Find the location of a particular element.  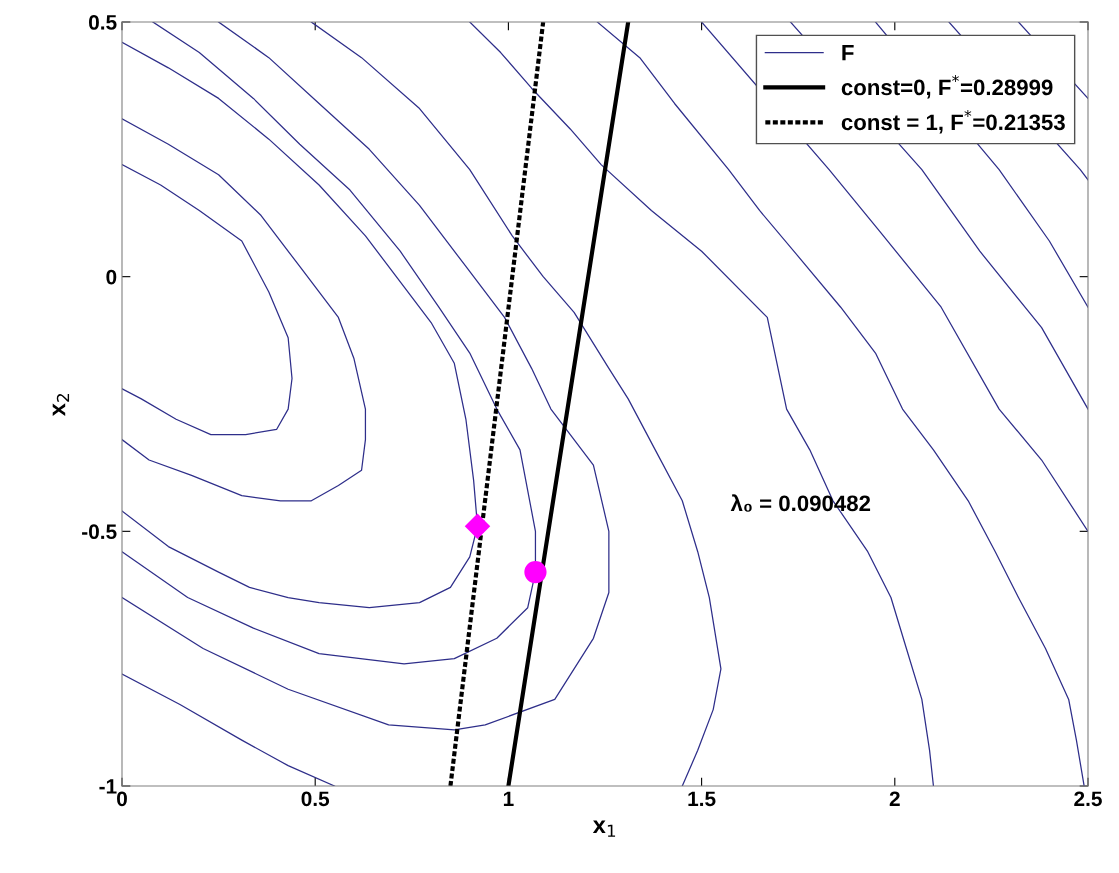

y-tick-label: 0 is located at coordinates (111, 277).